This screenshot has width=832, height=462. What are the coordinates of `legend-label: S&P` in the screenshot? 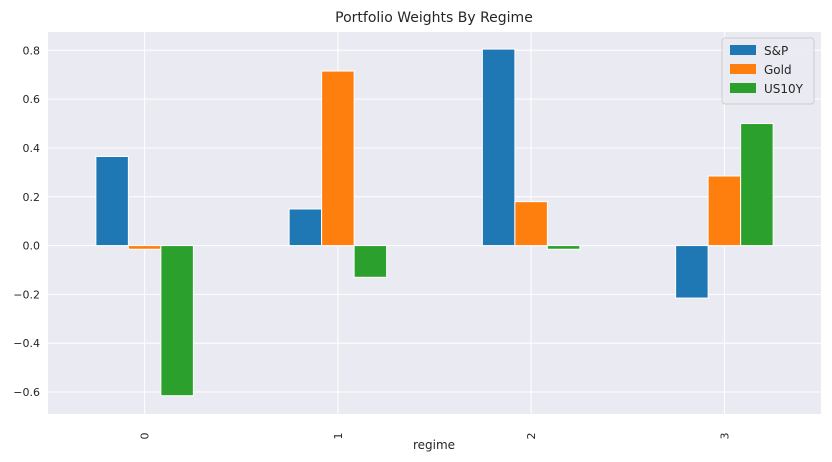 It's located at (776, 51).